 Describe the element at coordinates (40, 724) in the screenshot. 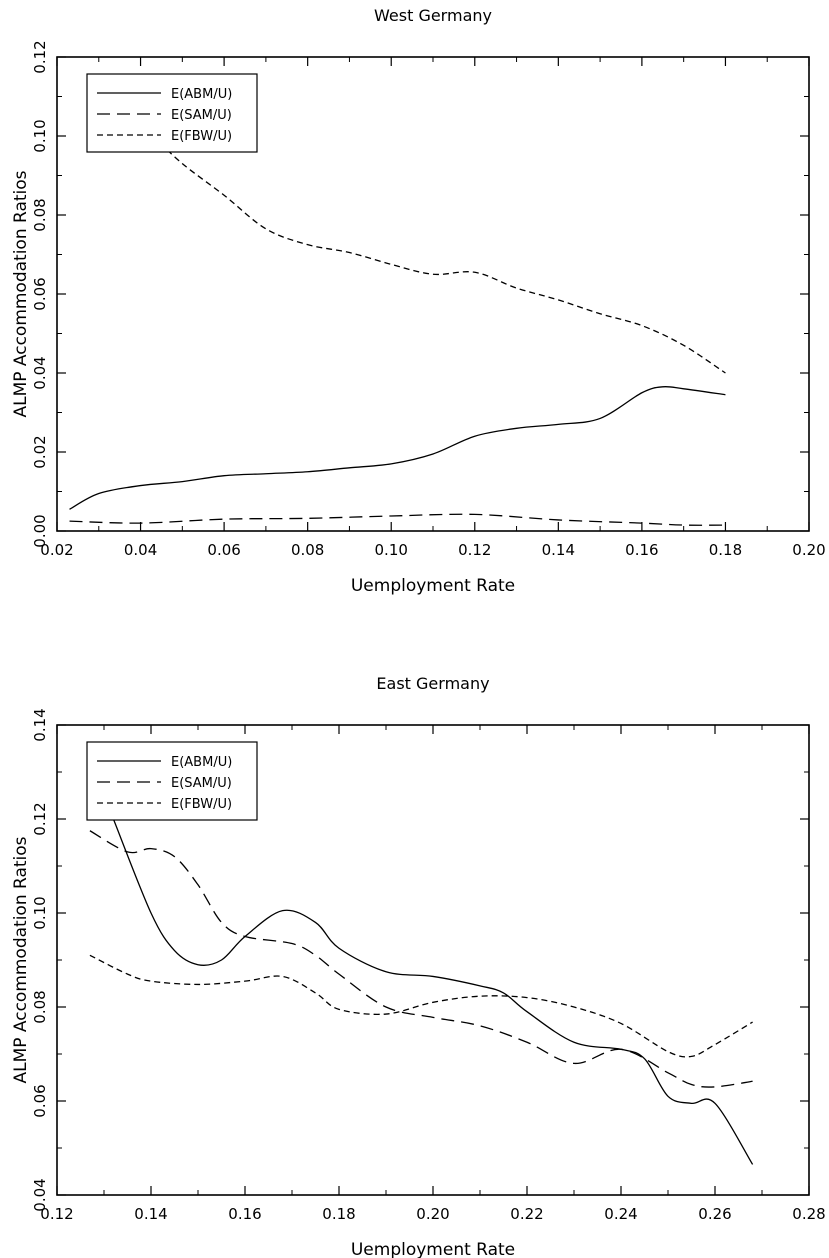

I see `y-tick-label: 0.14` at that location.